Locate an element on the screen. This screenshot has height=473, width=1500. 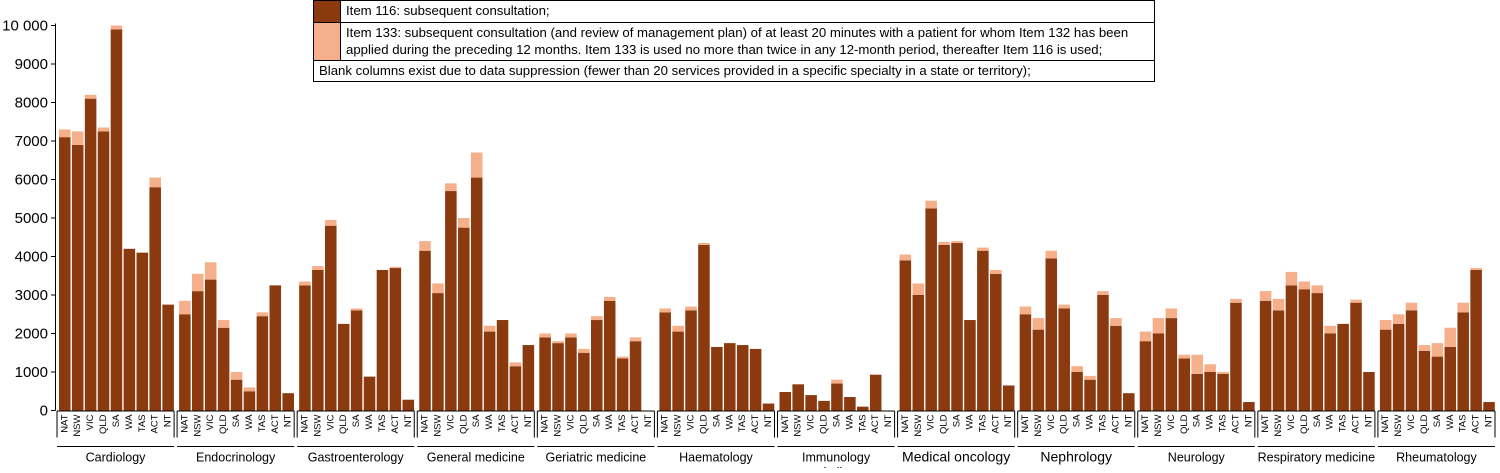
group-label: Haematology is located at coordinates (716, 458).